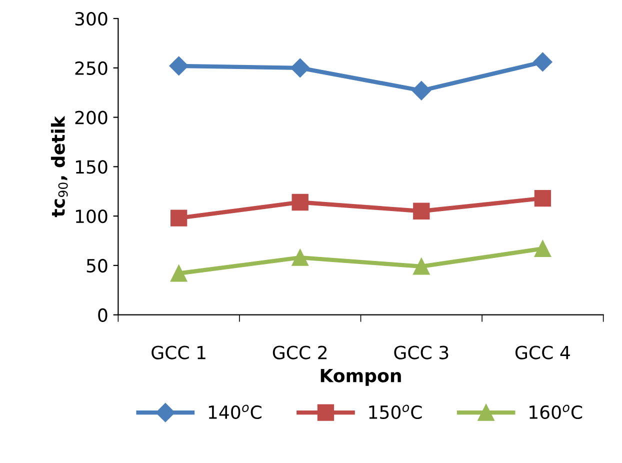 This screenshot has width=622, height=463. I want to click on x-tick-label: GCC 2, so click(299, 353).